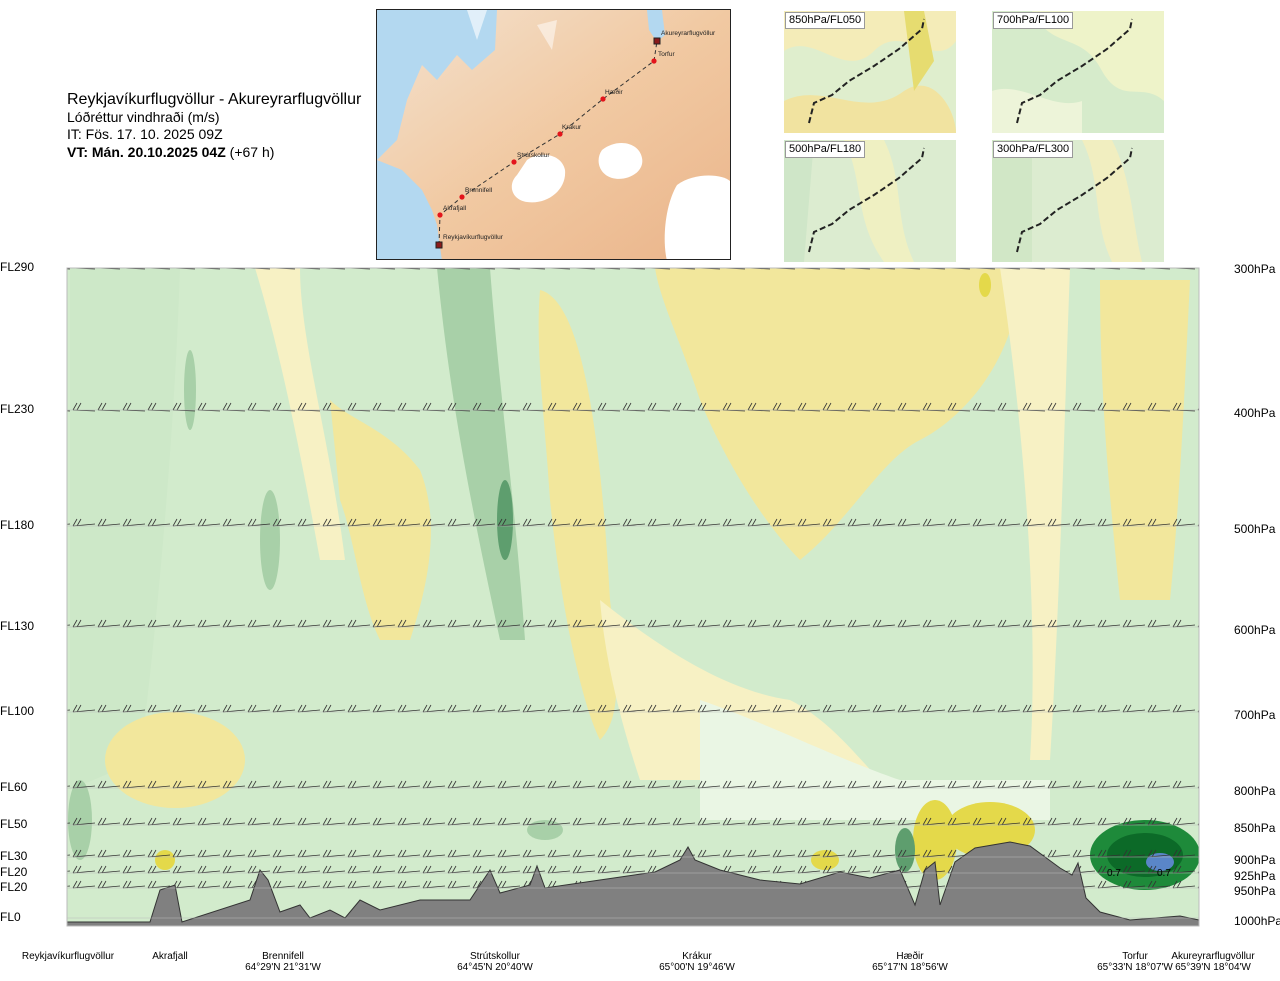 Image resolution: width=1280 pixels, height=981 pixels. I want to click on inset-500: 500hPa/FL180, so click(870, 201).